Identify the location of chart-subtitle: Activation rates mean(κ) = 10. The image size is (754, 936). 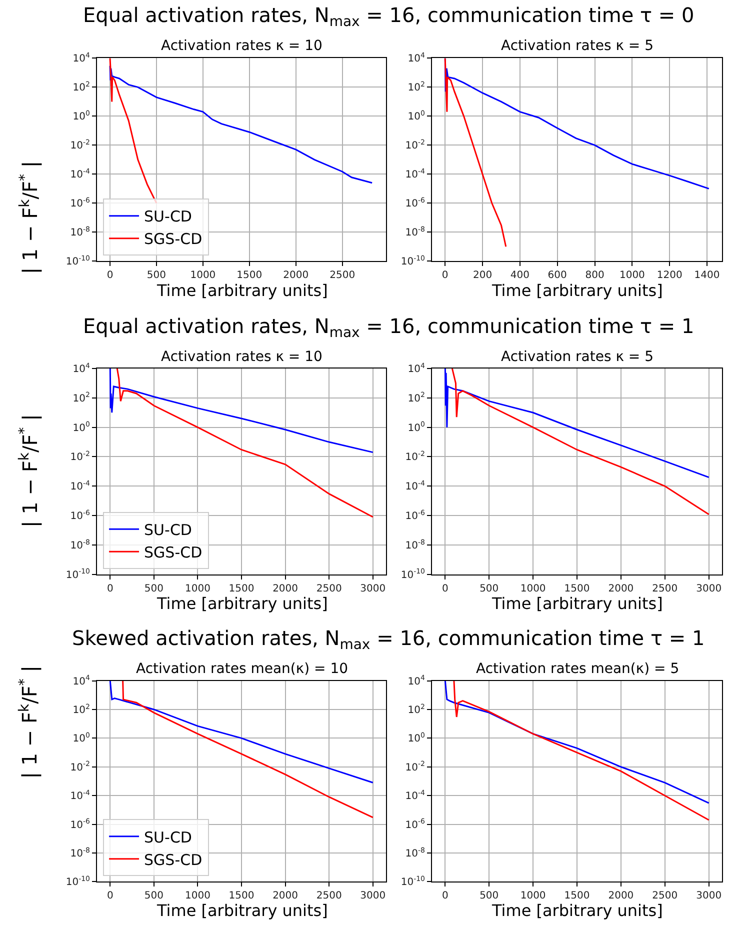
(242, 669).